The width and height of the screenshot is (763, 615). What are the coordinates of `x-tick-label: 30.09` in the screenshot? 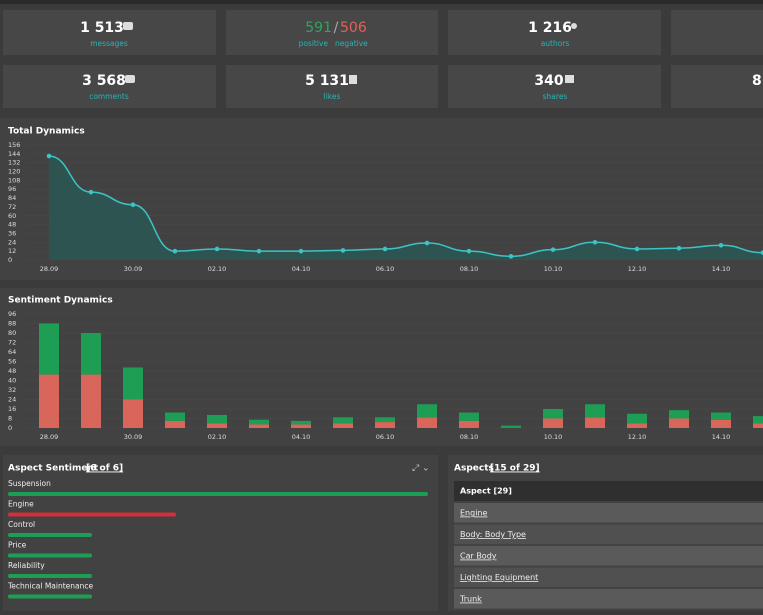 It's located at (133, 437).